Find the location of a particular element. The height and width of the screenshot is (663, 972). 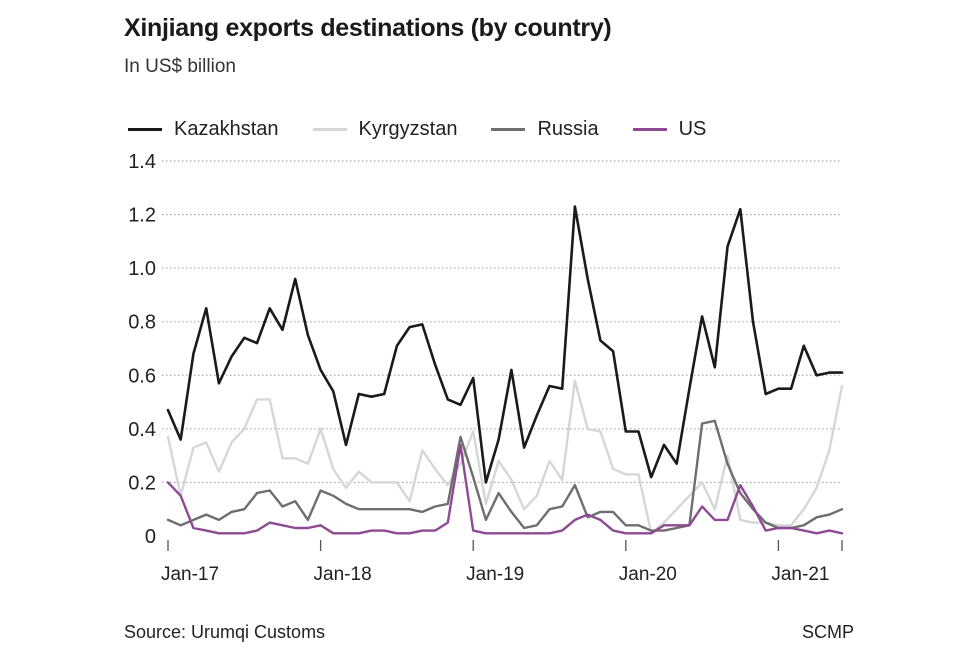

y-axis-ticks: 1.4 1.2 1.0 0.8 0.6 0.4 0.2 0 is located at coordinates (142, 349).